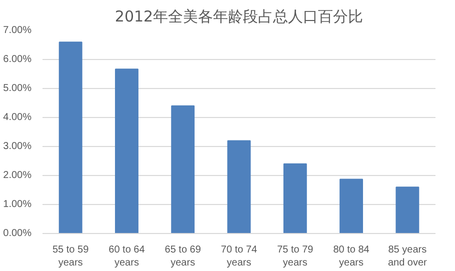 The image size is (455, 271). What do you see at coordinates (239, 256) in the screenshot?
I see `x-tick-label: 70 to 74 years` at bounding box center [239, 256].